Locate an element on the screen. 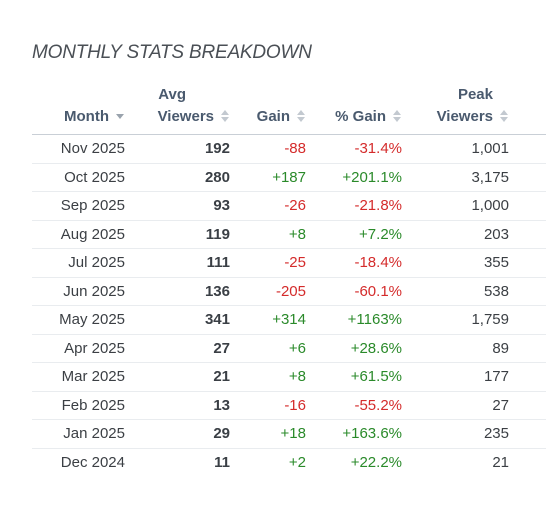 This screenshot has height=515, width=546. gain-cell: -205 is located at coordinates (290, 291).